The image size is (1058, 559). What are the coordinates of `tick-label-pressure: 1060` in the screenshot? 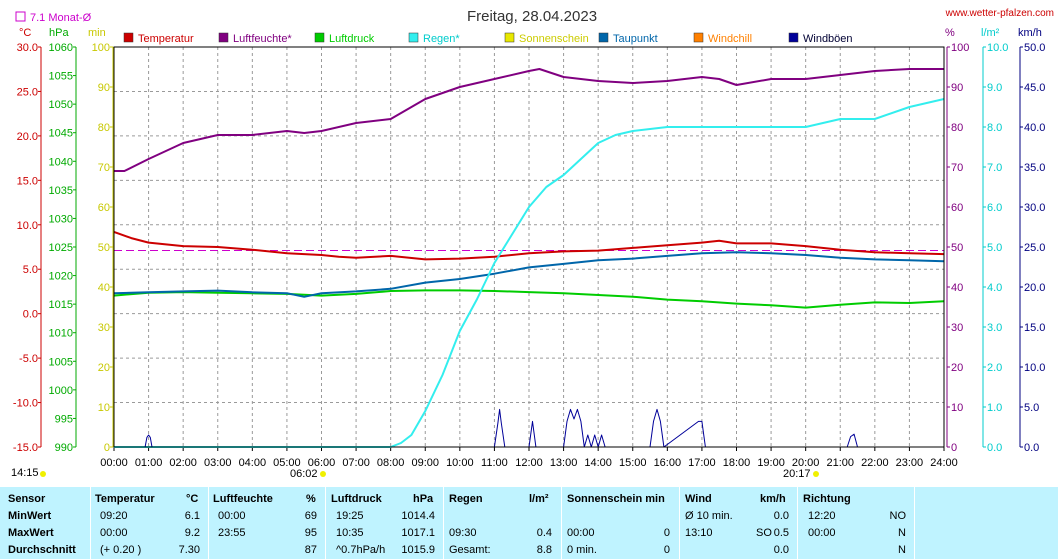 It's located at (61, 48).